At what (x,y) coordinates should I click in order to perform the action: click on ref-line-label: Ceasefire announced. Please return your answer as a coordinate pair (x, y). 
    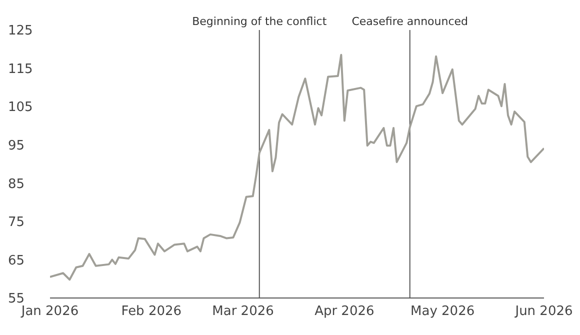
    Looking at the image, I should click on (410, 21).